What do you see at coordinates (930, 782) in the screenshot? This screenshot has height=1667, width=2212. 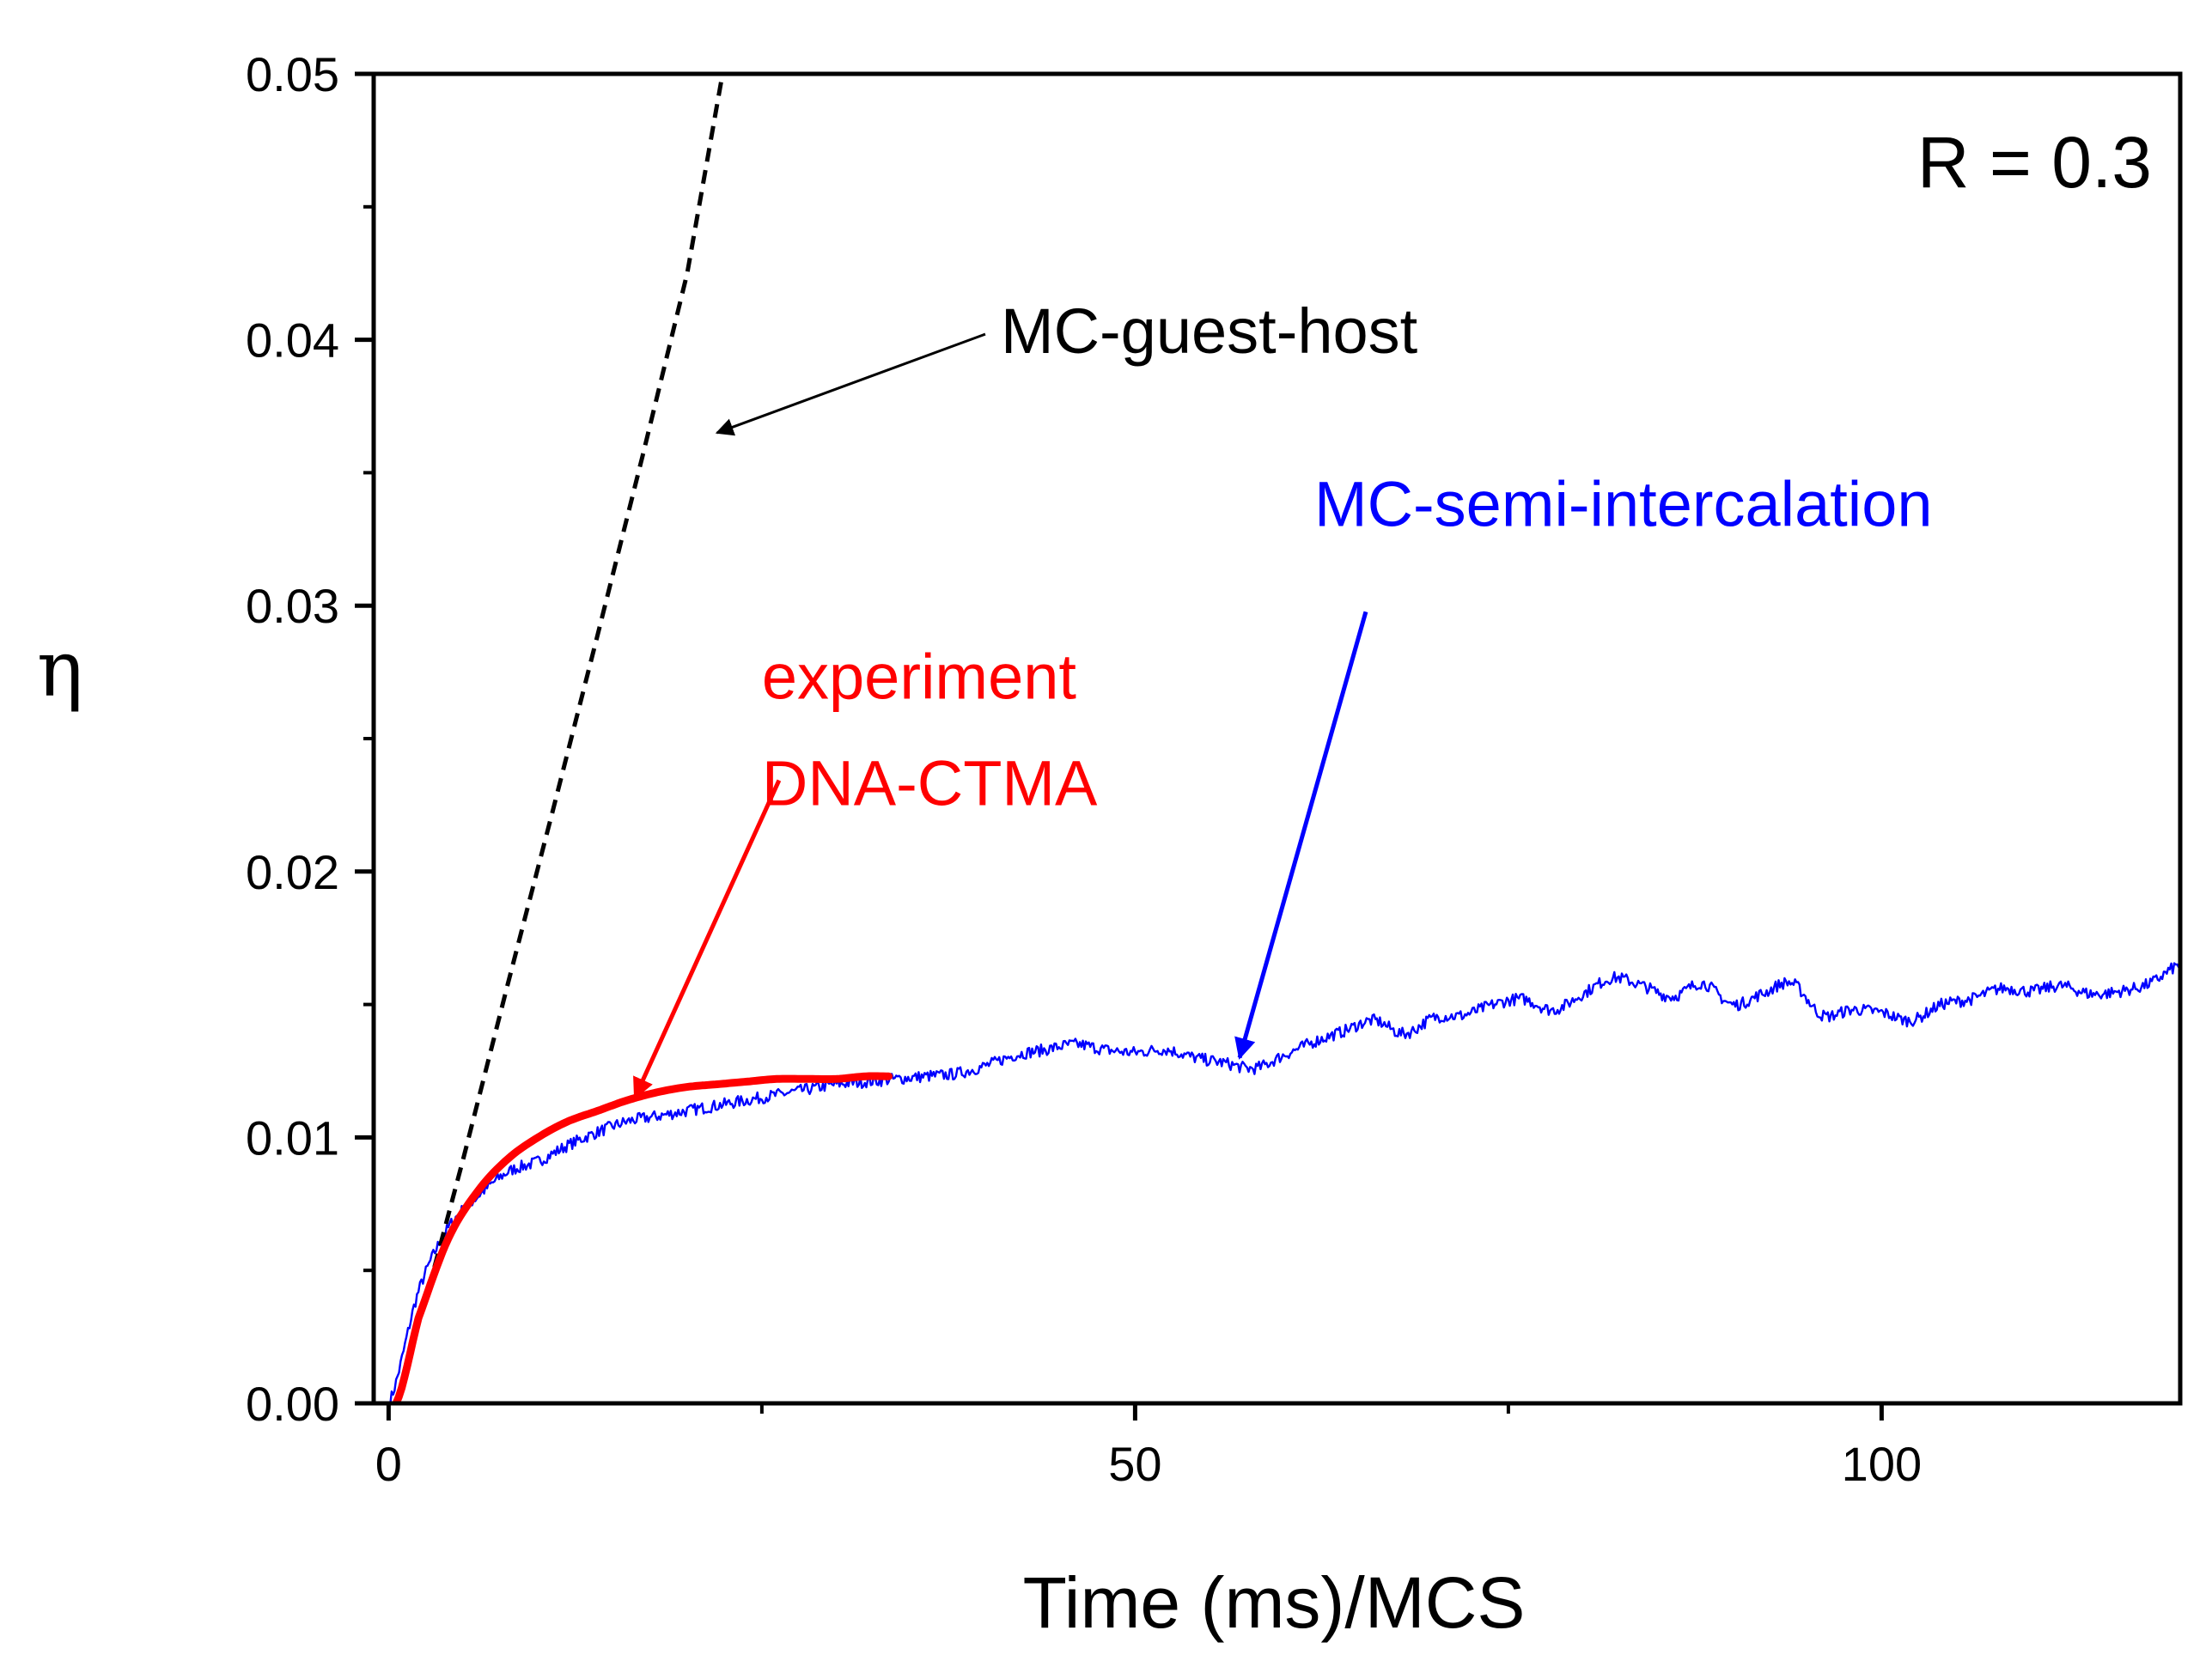 I see `annotation-dna-ctma: DNA-CTMA` at bounding box center [930, 782].